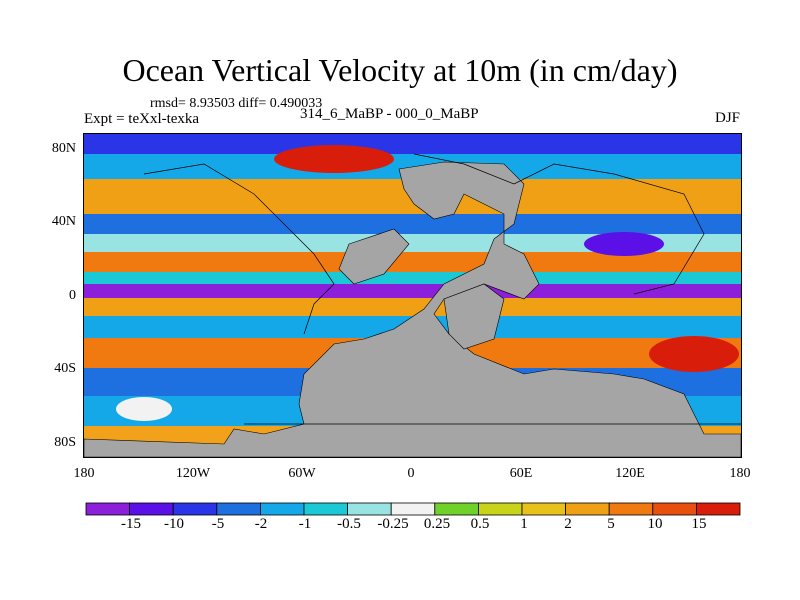 The width and height of the screenshot is (800, 600). Describe the element at coordinates (63, 148) in the screenshot. I see `lat-label-80n: 80N` at that location.